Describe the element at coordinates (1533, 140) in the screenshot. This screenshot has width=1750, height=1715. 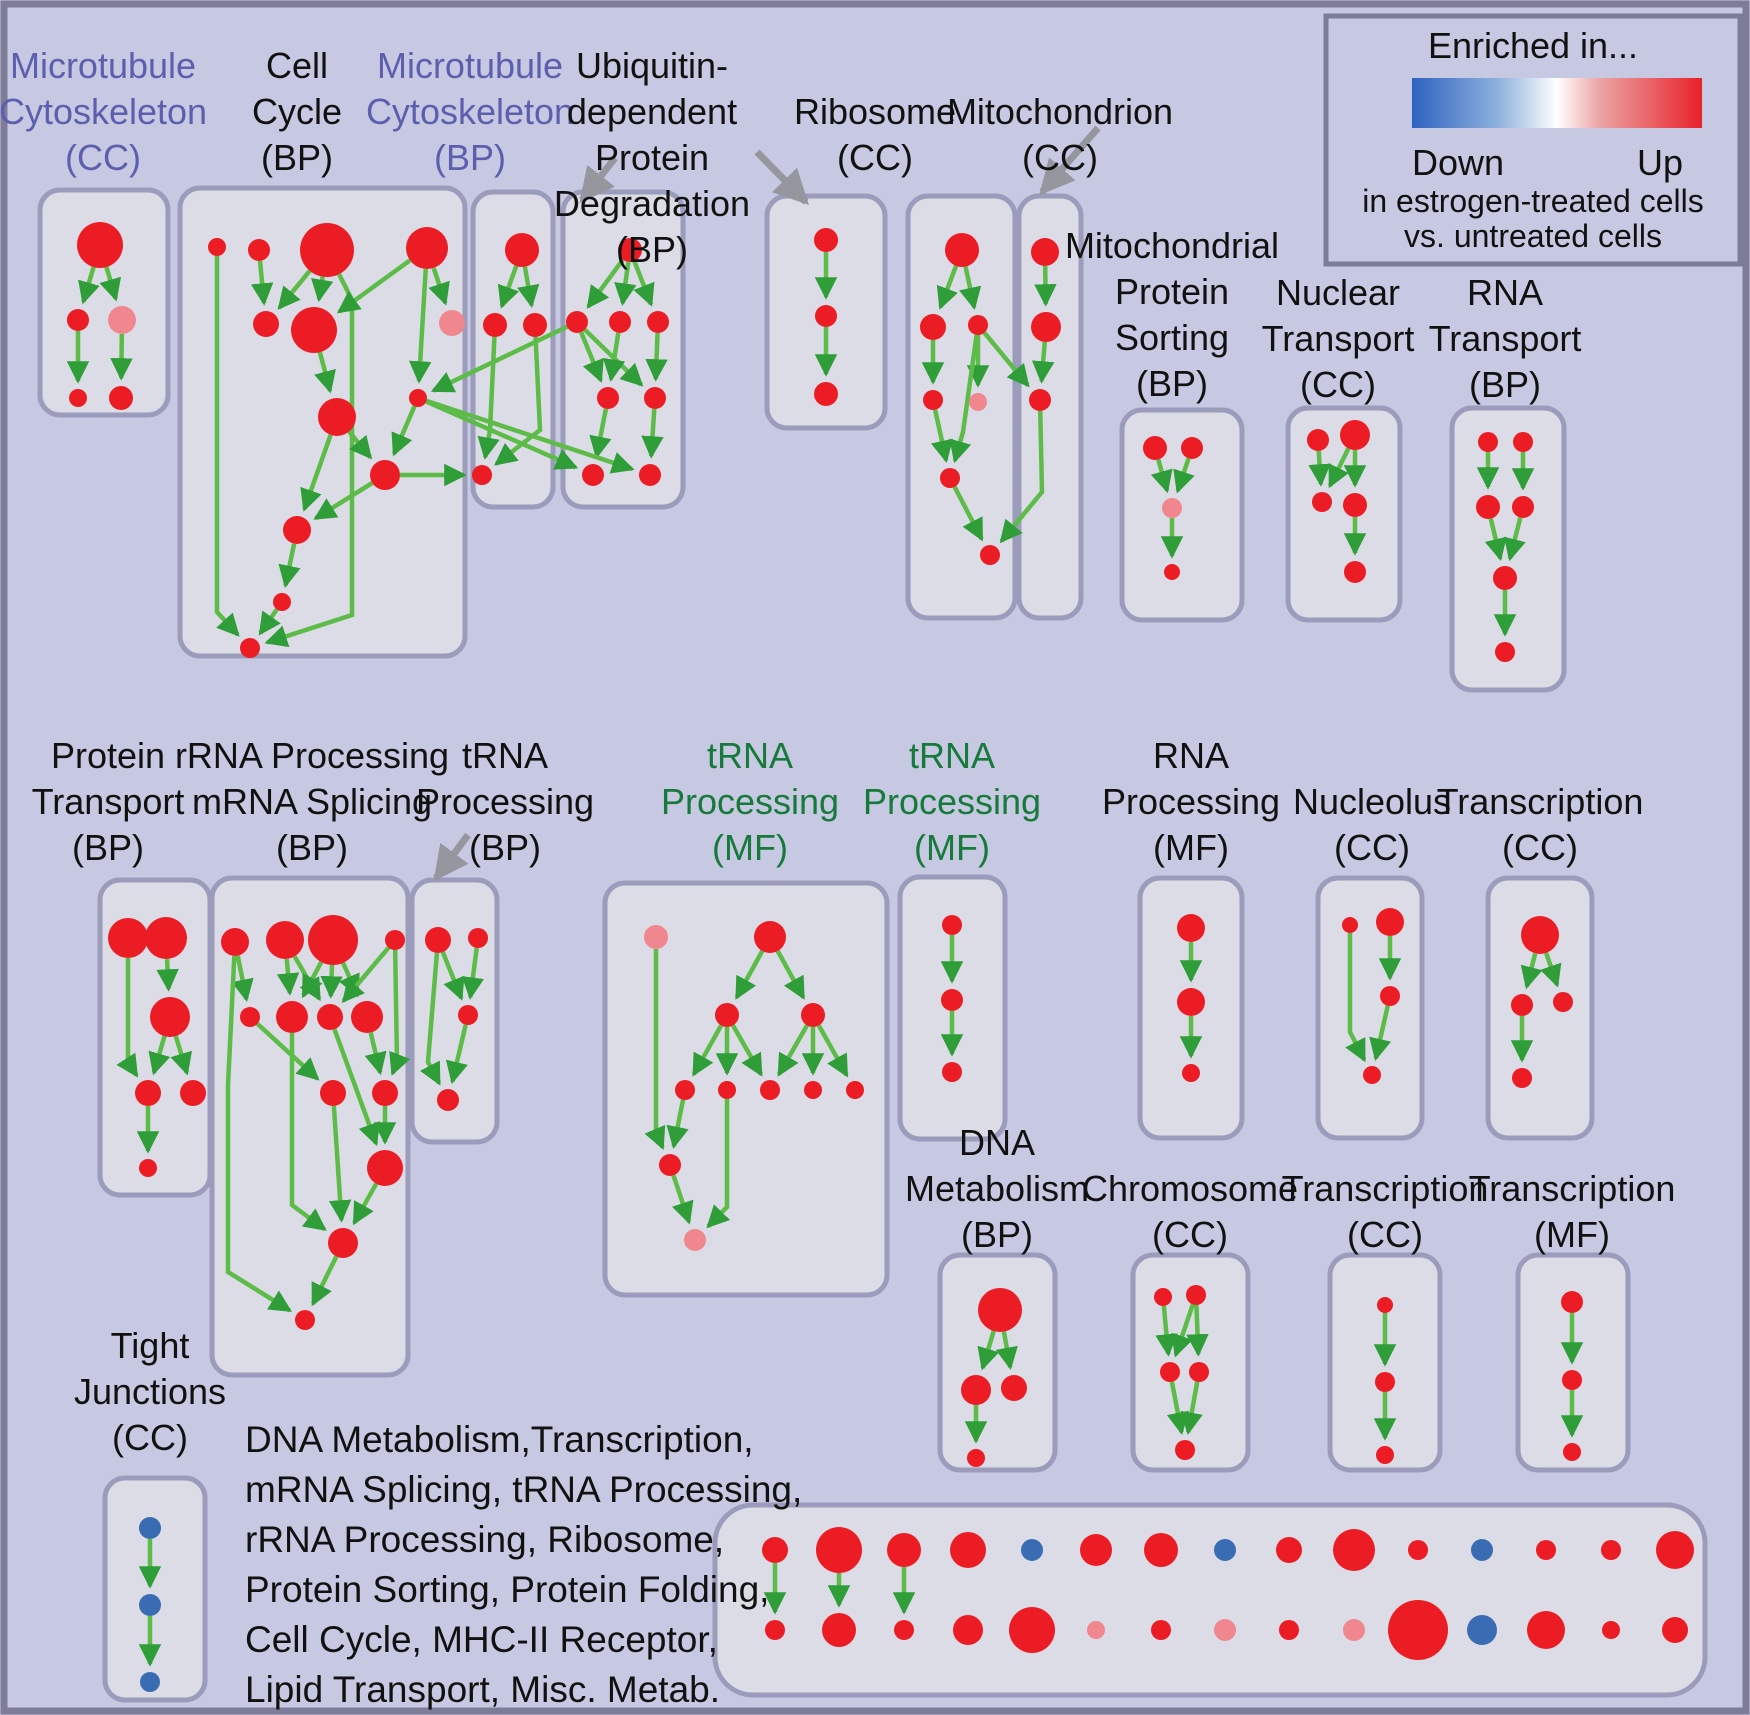
I see `legend-box` at that location.